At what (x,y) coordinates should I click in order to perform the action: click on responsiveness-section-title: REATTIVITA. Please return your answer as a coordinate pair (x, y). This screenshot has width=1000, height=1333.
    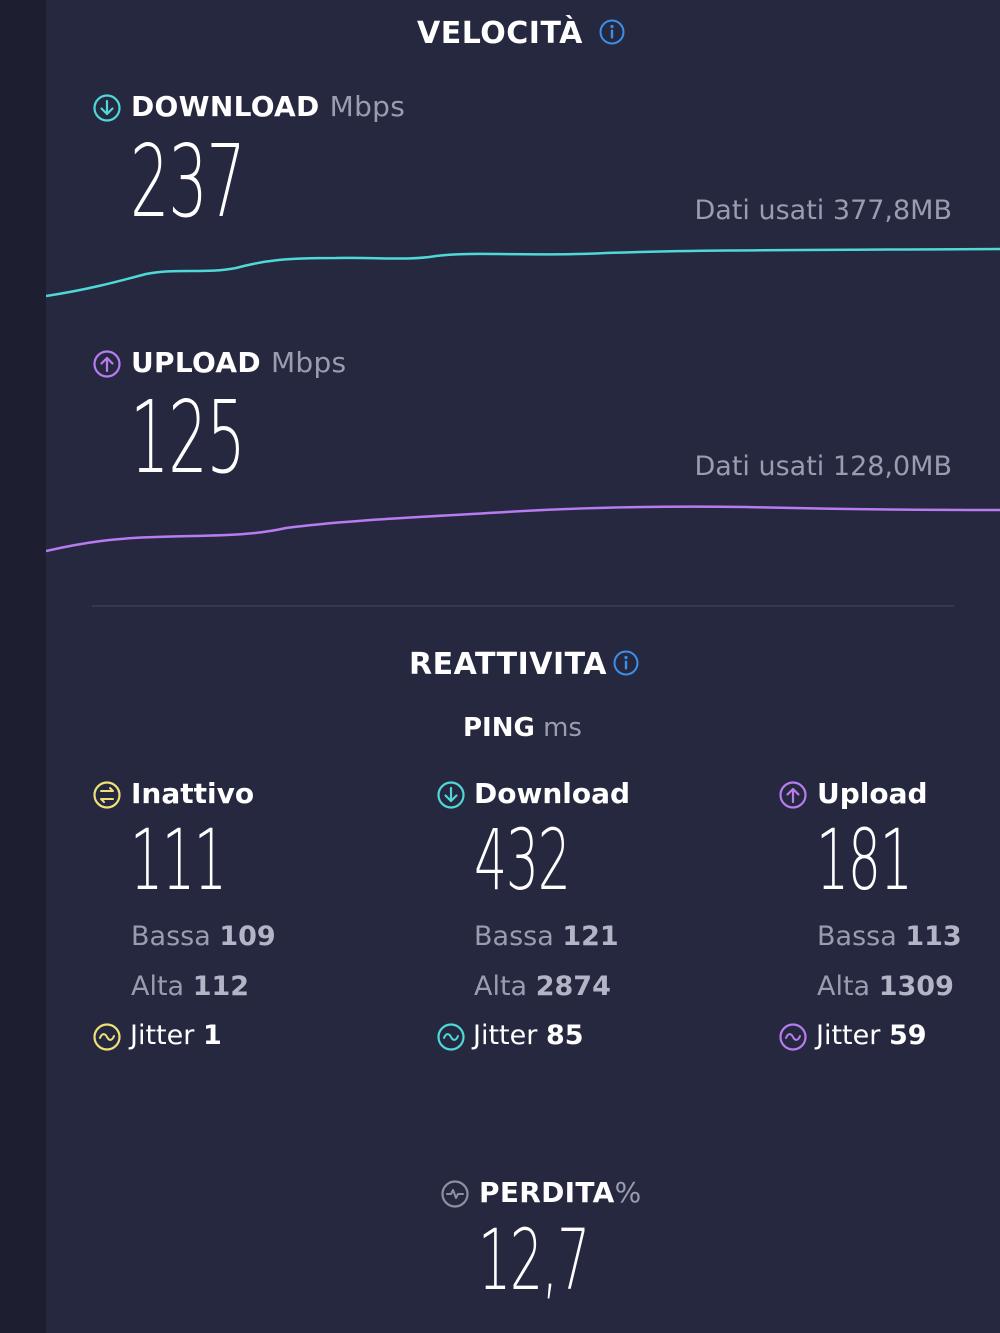
    Looking at the image, I should click on (508, 664).